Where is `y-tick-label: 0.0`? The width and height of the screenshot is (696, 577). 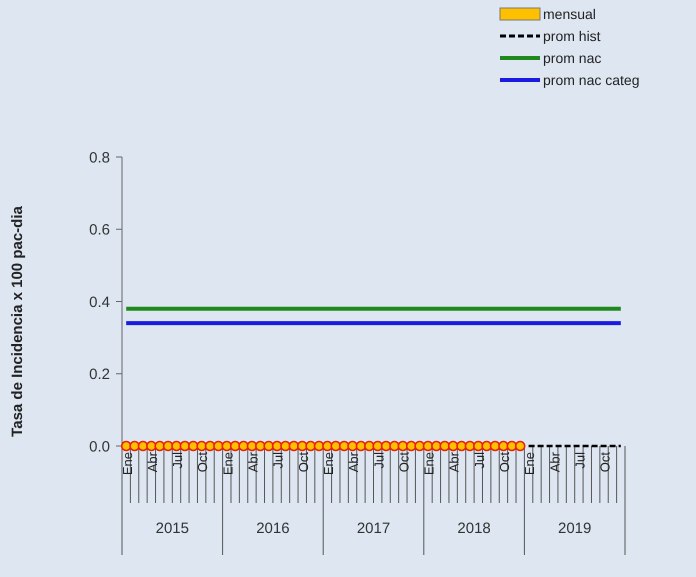 y-tick-label: 0.0 is located at coordinates (99, 447).